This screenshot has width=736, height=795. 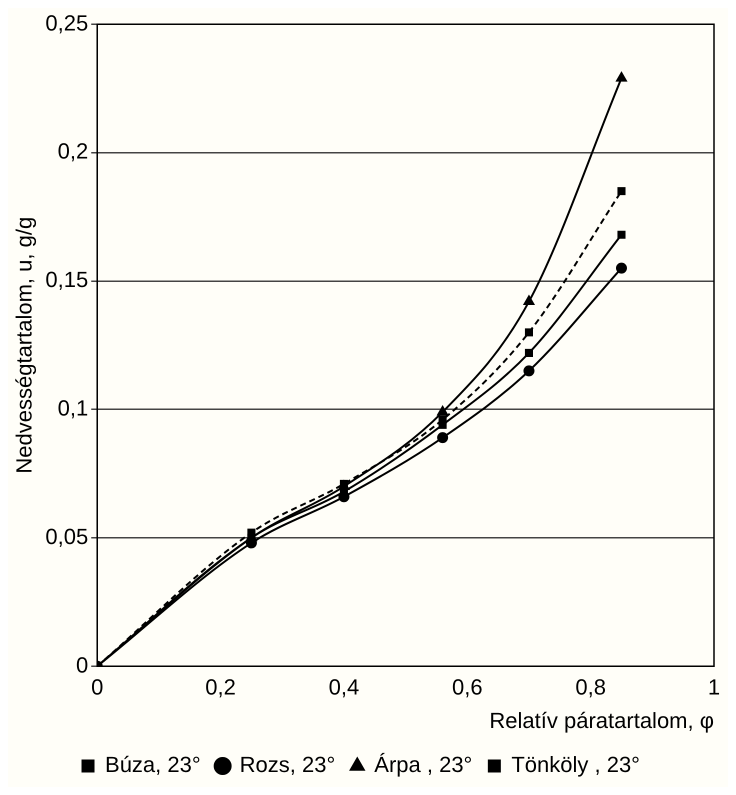 I want to click on y-tick-label: 0, so click(x=82, y=665).